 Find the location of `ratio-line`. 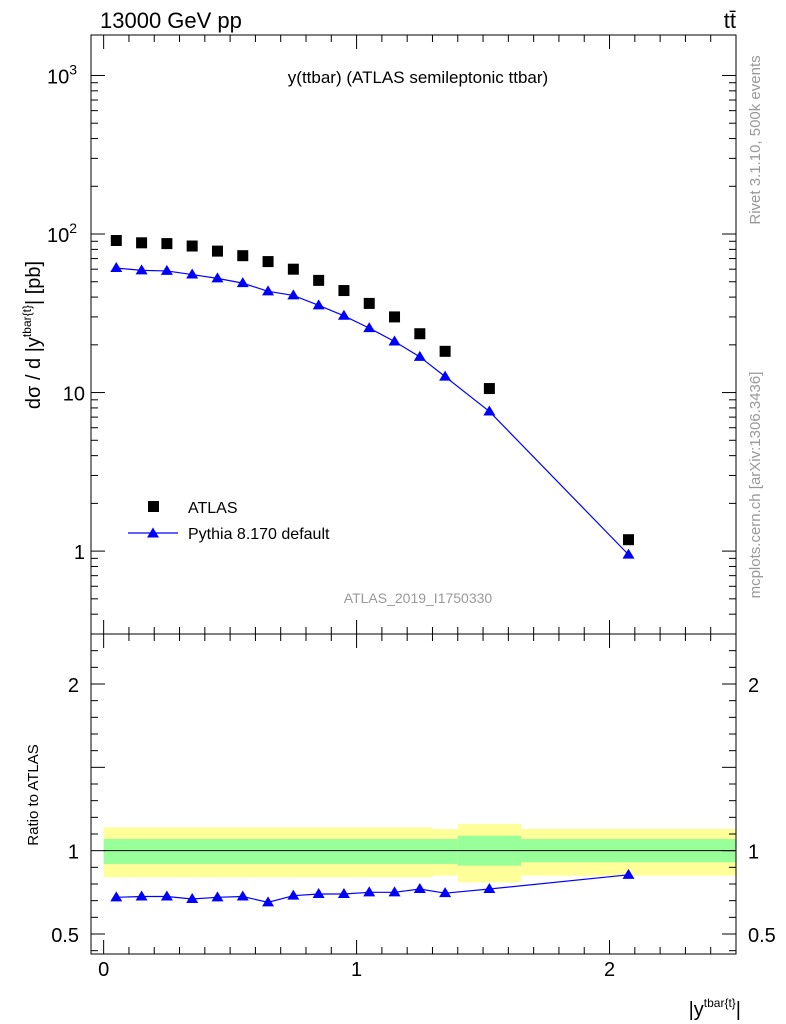

ratio-line is located at coordinates (372, 888).